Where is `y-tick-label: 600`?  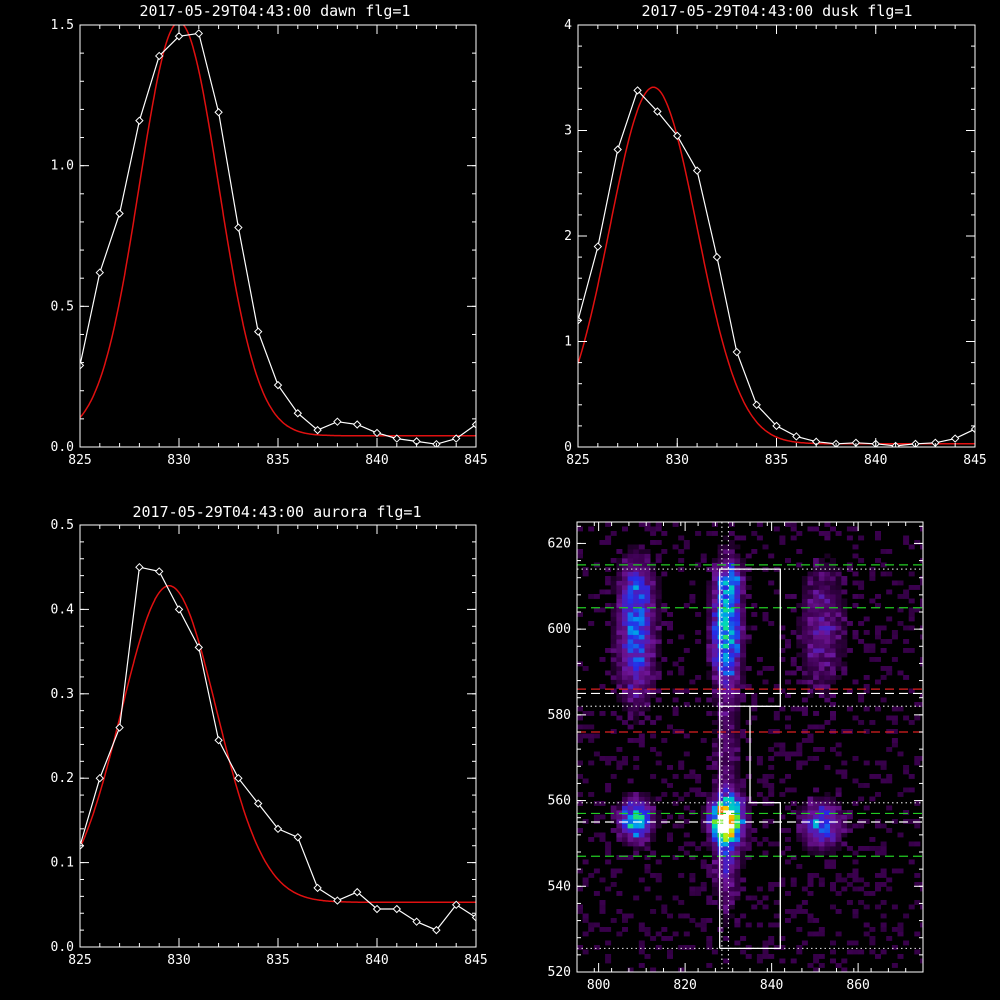
y-tick-label: 600 is located at coordinates (559, 629).